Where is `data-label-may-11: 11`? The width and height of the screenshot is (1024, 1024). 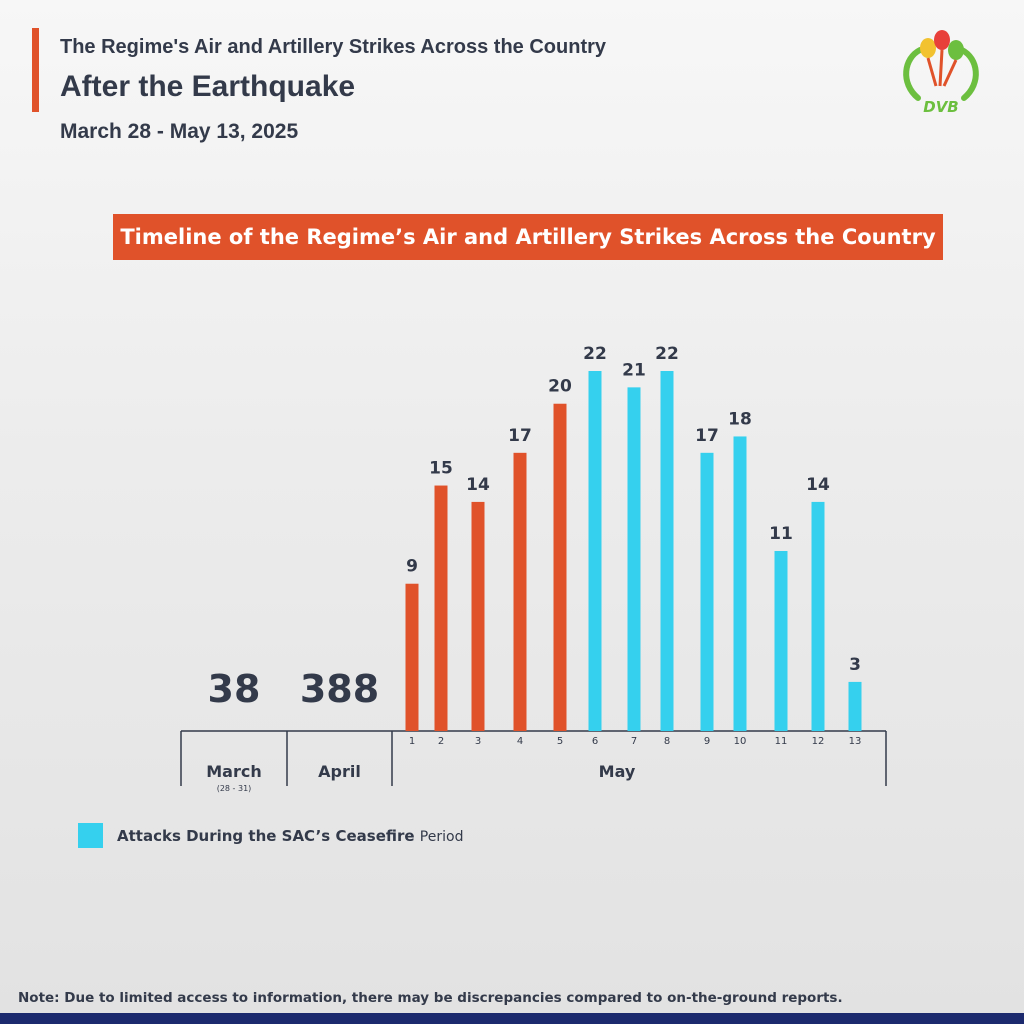 data-label-may-11: 11 is located at coordinates (781, 534).